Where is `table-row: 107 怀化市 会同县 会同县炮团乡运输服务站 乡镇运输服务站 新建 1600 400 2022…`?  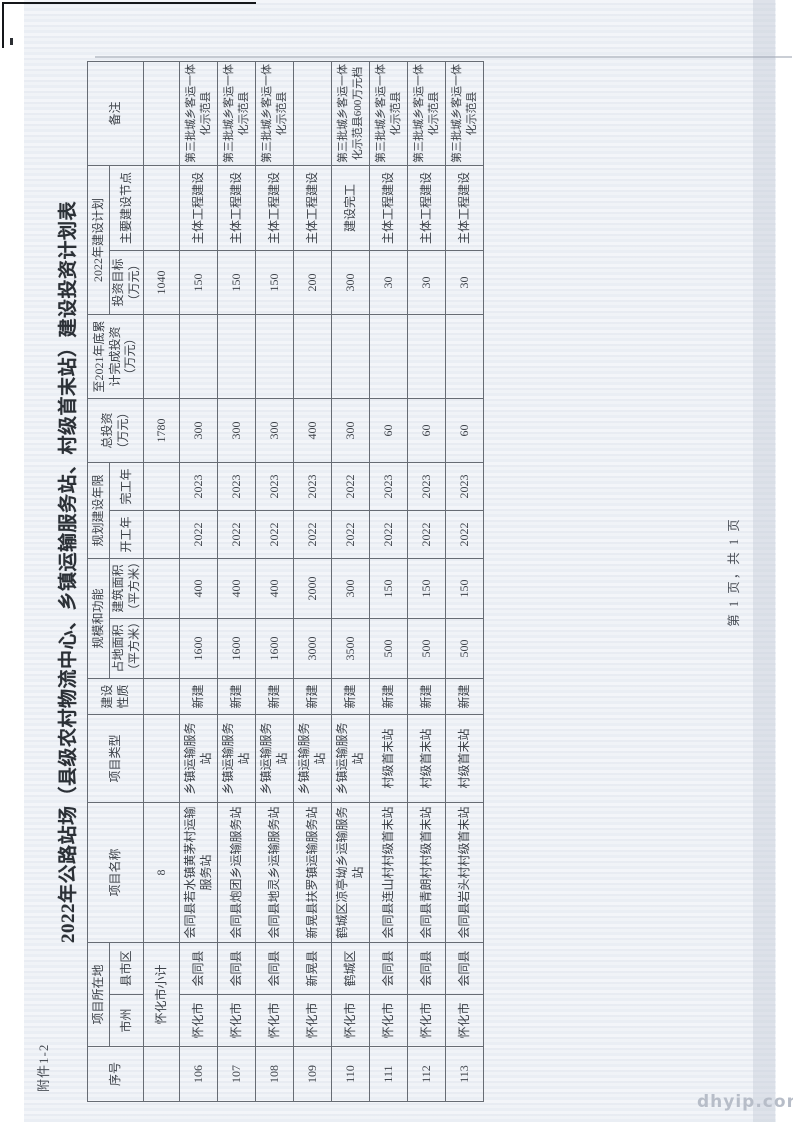
table-row: 107 怀化市 会同县 会同县炮团乡运输服务站 乡镇运输服务站 新建 1600 400 2022… is located at coordinates (236, 581).